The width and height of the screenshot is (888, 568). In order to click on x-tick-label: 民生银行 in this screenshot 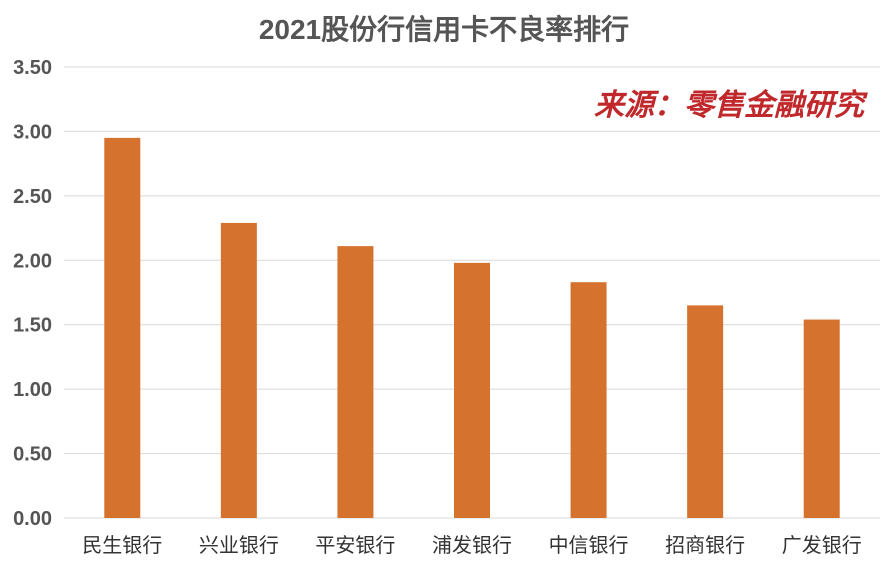, I will do `click(122, 545)`.